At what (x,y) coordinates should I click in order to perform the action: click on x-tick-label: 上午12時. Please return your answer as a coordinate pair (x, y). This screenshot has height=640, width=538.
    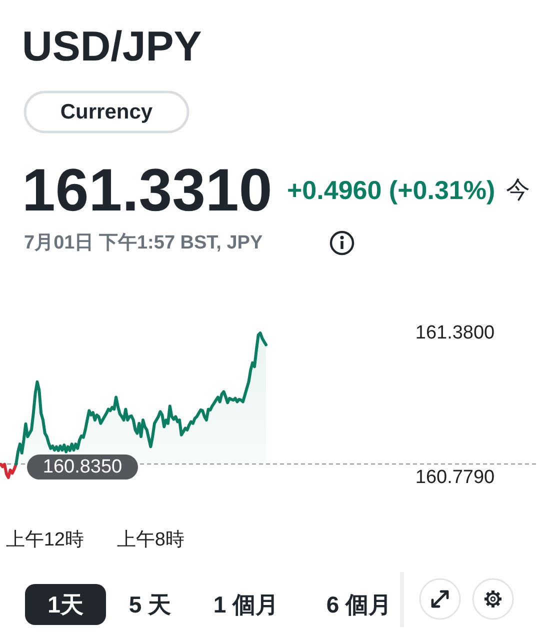
    Looking at the image, I should click on (45, 540).